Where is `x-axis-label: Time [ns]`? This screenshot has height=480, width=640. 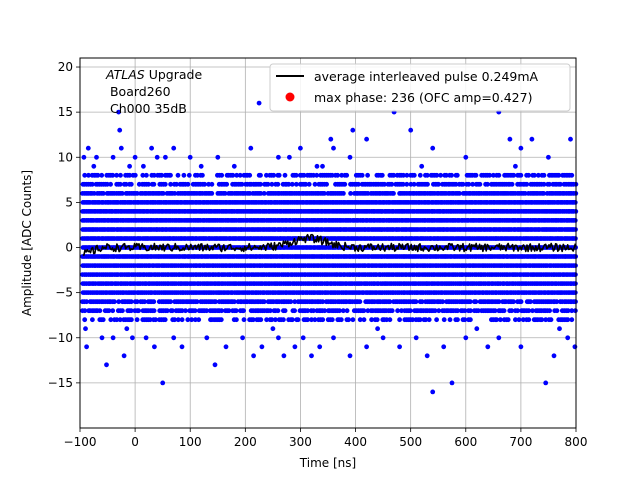 x-axis-label: Time [ns] is located at coordinates (327, 463).